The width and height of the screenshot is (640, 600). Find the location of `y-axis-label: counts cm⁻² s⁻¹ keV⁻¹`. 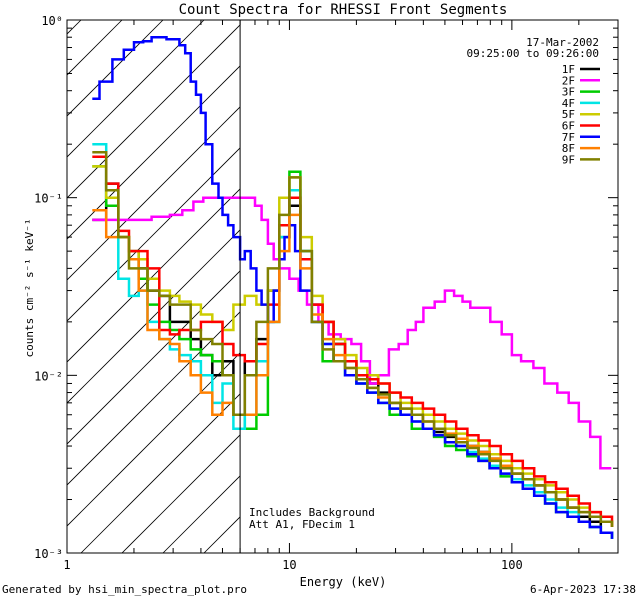

y-axis-label: counts cm⁻² s⁻¹ keV⁻¹ is located at coordinates (29, 287).